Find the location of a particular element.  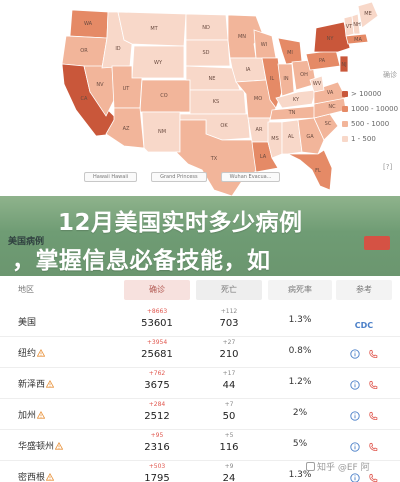

region-name: 密西根 is located at coordinates (36, 476).